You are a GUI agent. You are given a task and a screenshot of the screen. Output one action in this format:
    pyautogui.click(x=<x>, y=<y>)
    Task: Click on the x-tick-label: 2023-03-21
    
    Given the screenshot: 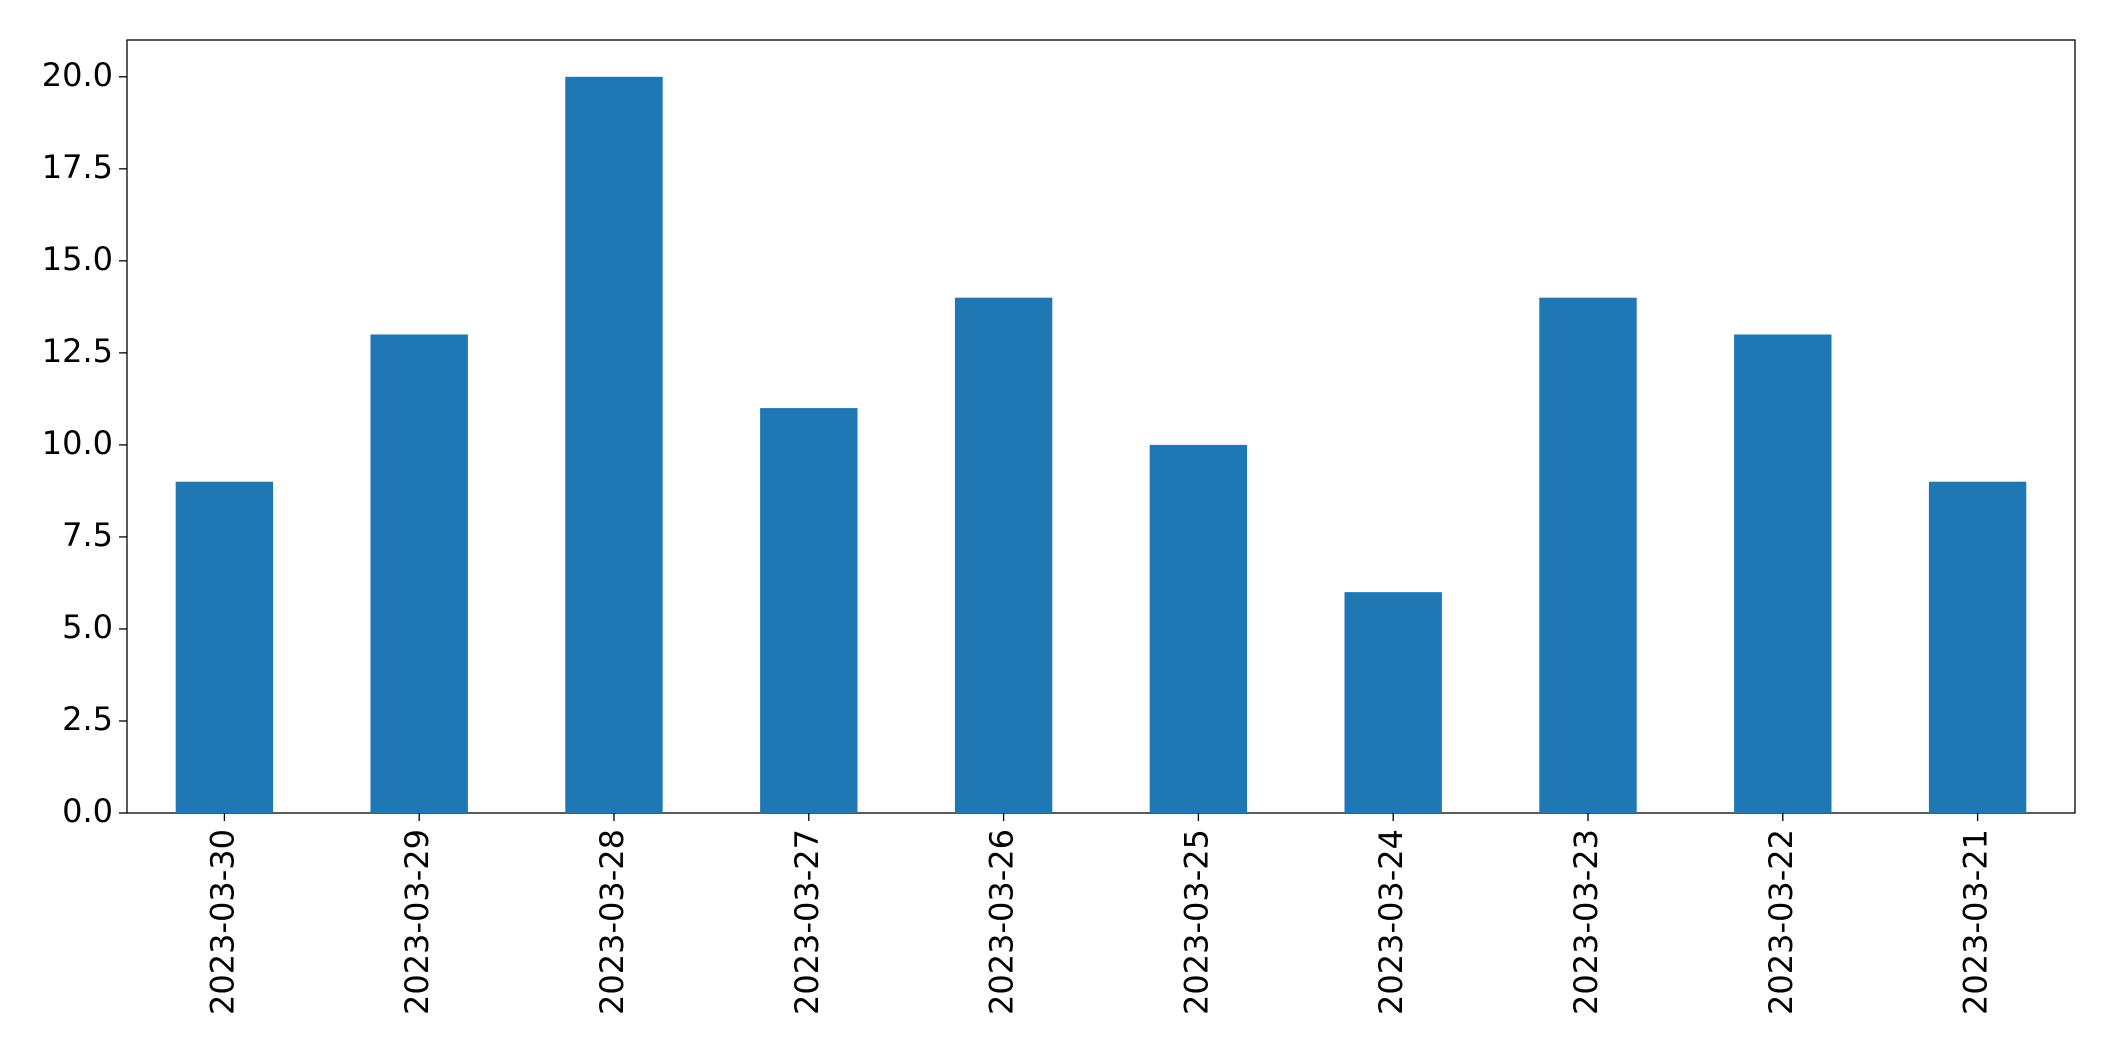 What is the action you would take?
    pyautogui.click(x=1976, y=922)
    